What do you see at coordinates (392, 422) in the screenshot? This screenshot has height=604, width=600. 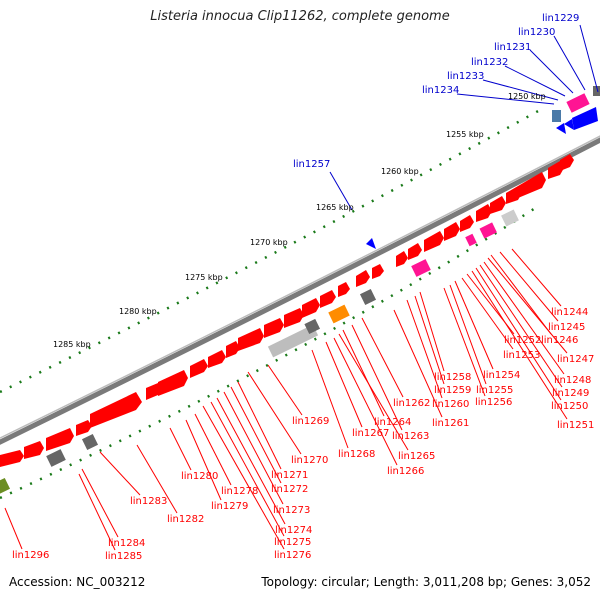 I see `gene-label: lin1264` at bounding box center [392, 422].